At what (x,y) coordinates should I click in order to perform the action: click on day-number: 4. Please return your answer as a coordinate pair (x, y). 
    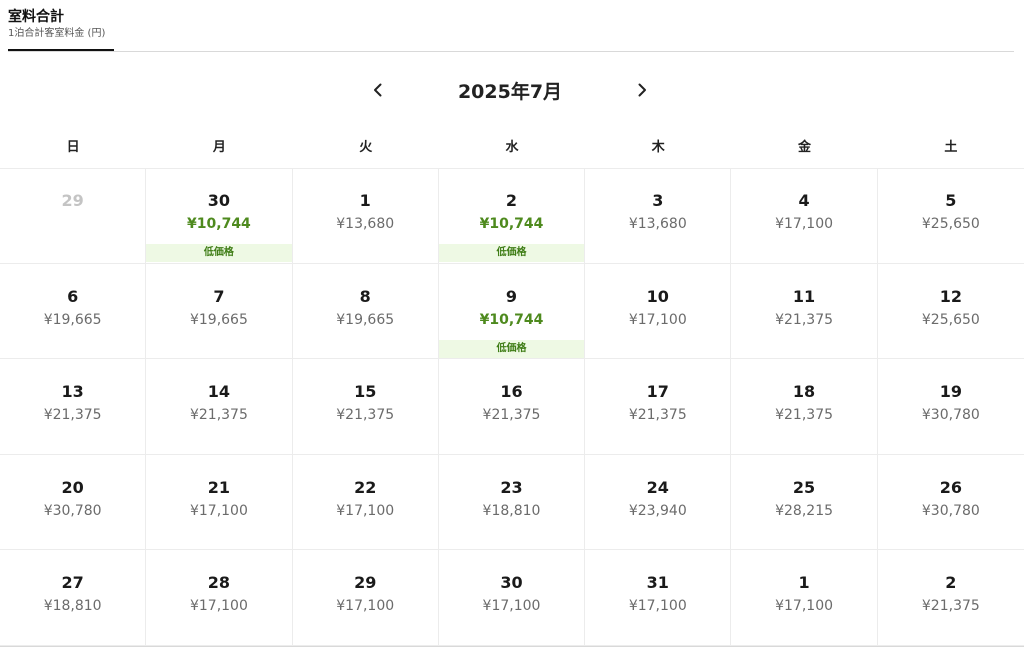
    Looking at the image, I should click on (804, 200).